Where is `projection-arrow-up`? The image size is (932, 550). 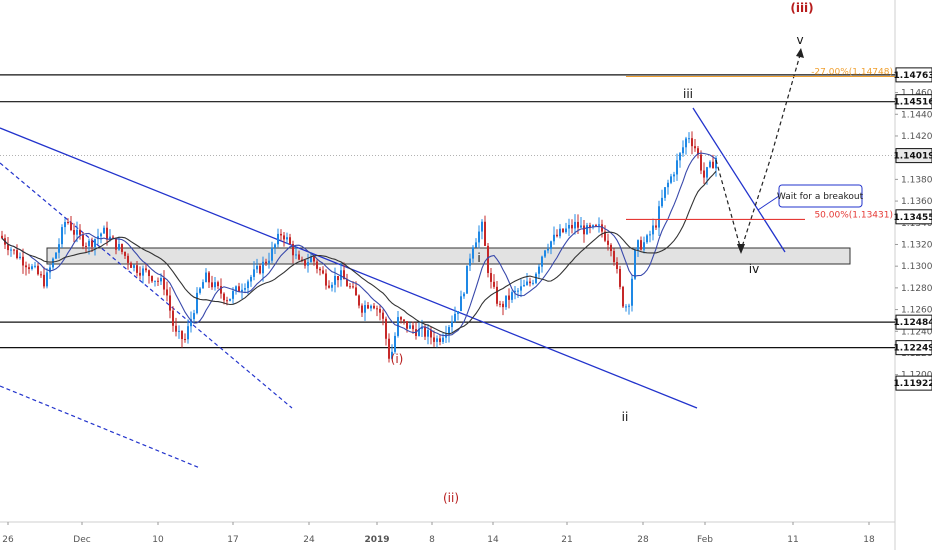 projection-arrow-up is located at coordinates (800, 53).